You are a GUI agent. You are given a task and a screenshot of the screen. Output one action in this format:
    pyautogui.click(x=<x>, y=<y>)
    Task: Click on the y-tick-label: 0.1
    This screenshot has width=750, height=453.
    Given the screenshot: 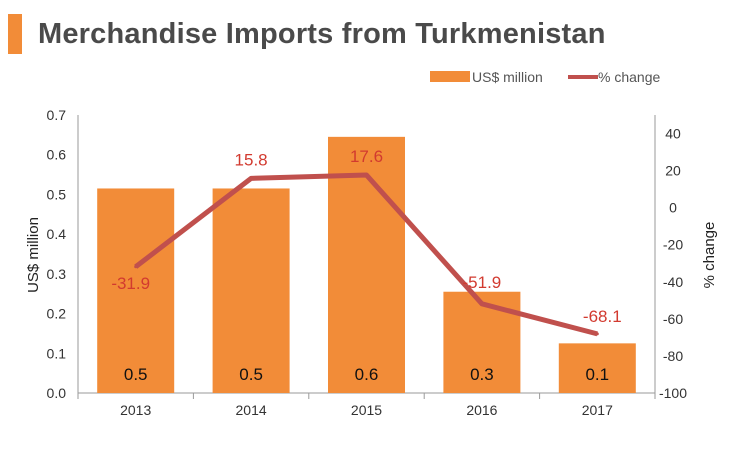 What is the action you would take?
    pyautogui.click(x=57, y=353)
    